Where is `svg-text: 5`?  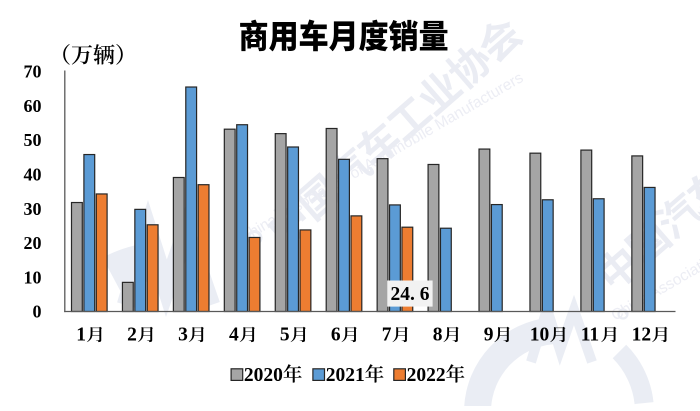
svg-text: 5 is located at coordinates (285, 335).